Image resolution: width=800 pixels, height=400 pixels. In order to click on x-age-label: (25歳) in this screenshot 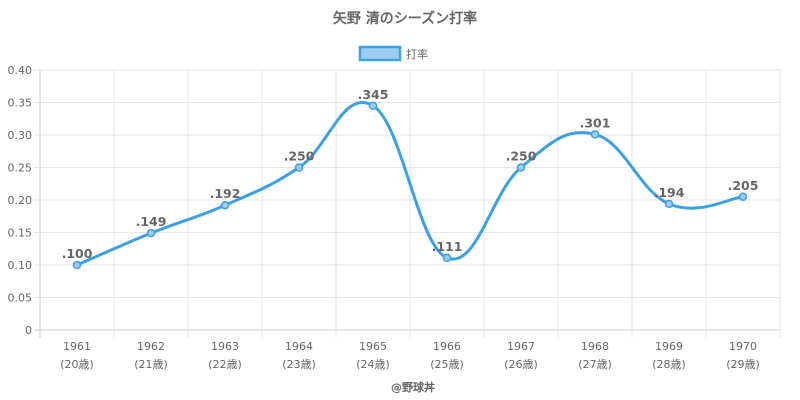, I will do `click(447, 364)`.